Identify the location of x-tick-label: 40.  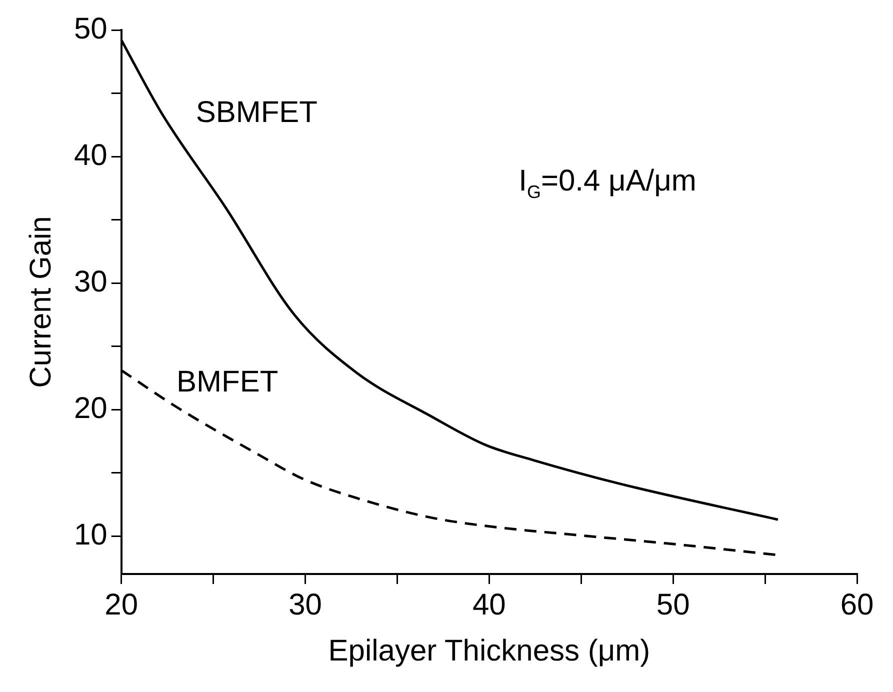
(489, 605).